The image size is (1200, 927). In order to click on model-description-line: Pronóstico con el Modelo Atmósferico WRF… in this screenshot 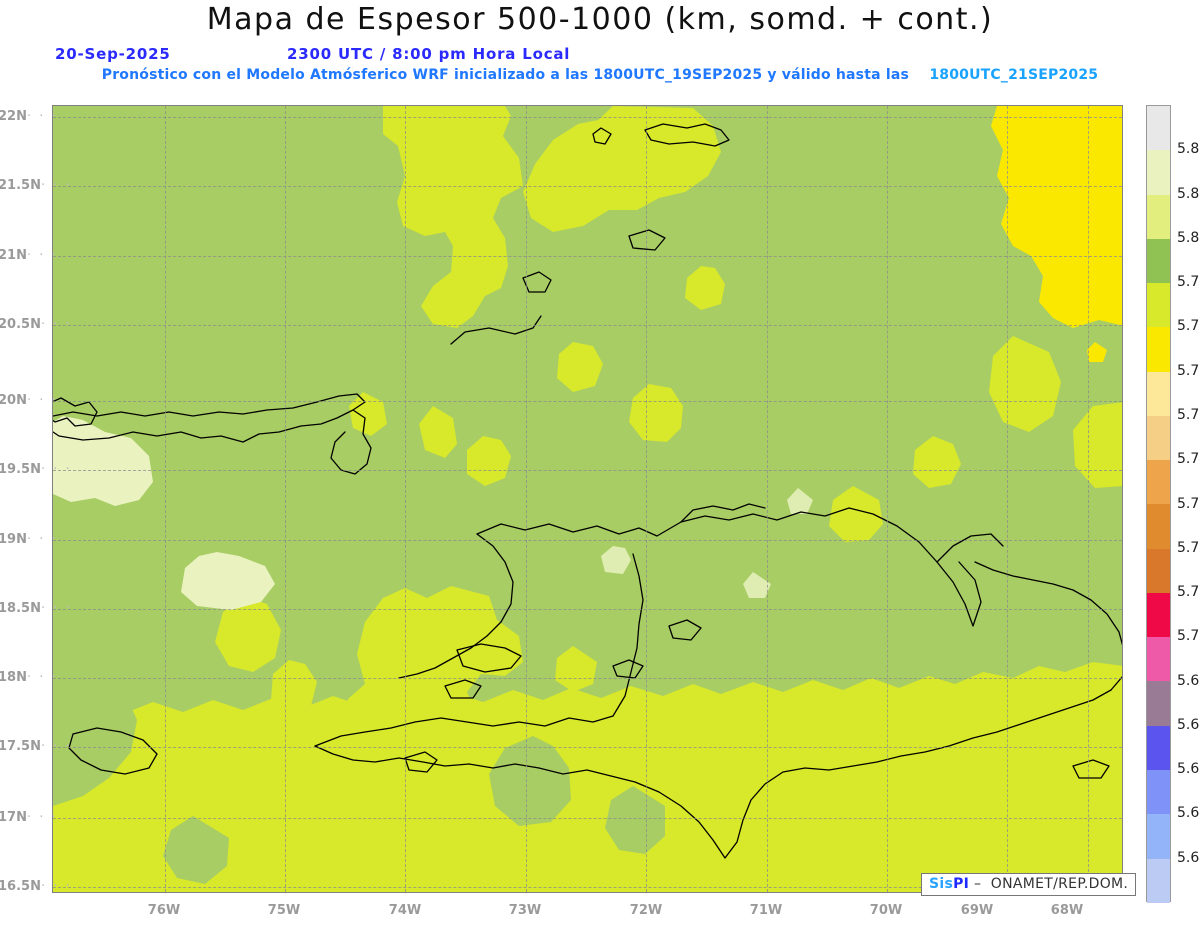, I will do `click(600, 77)`.